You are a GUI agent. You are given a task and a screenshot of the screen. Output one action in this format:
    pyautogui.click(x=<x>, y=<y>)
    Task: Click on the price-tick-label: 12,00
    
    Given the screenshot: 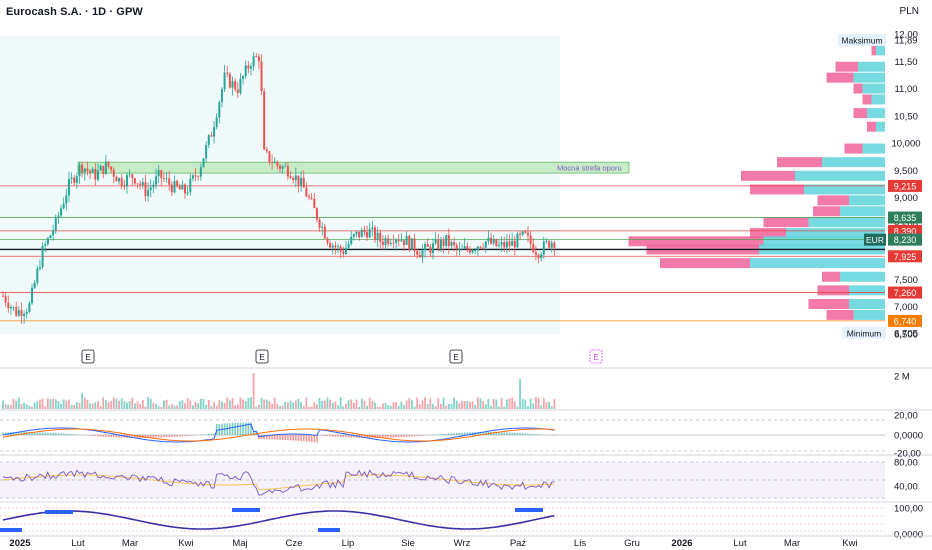 What is the action you would take?
    pyautogui.click(x=906, y=35)
    